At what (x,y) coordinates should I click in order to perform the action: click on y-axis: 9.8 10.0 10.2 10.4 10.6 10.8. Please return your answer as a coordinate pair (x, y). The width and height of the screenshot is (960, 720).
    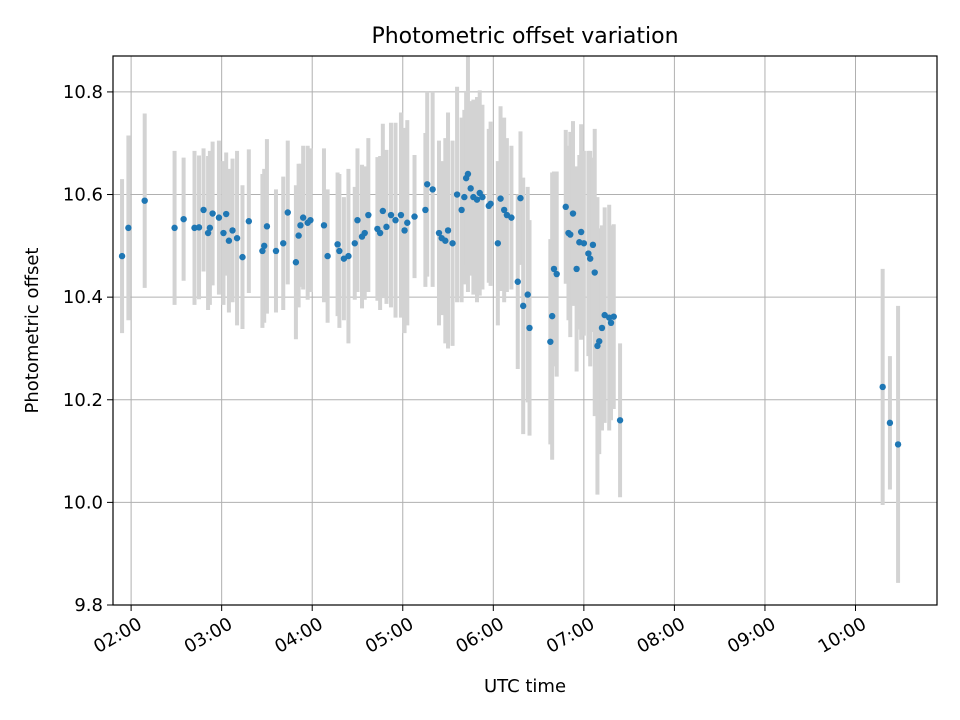
    Looking at the image, I should click on (88, 349).